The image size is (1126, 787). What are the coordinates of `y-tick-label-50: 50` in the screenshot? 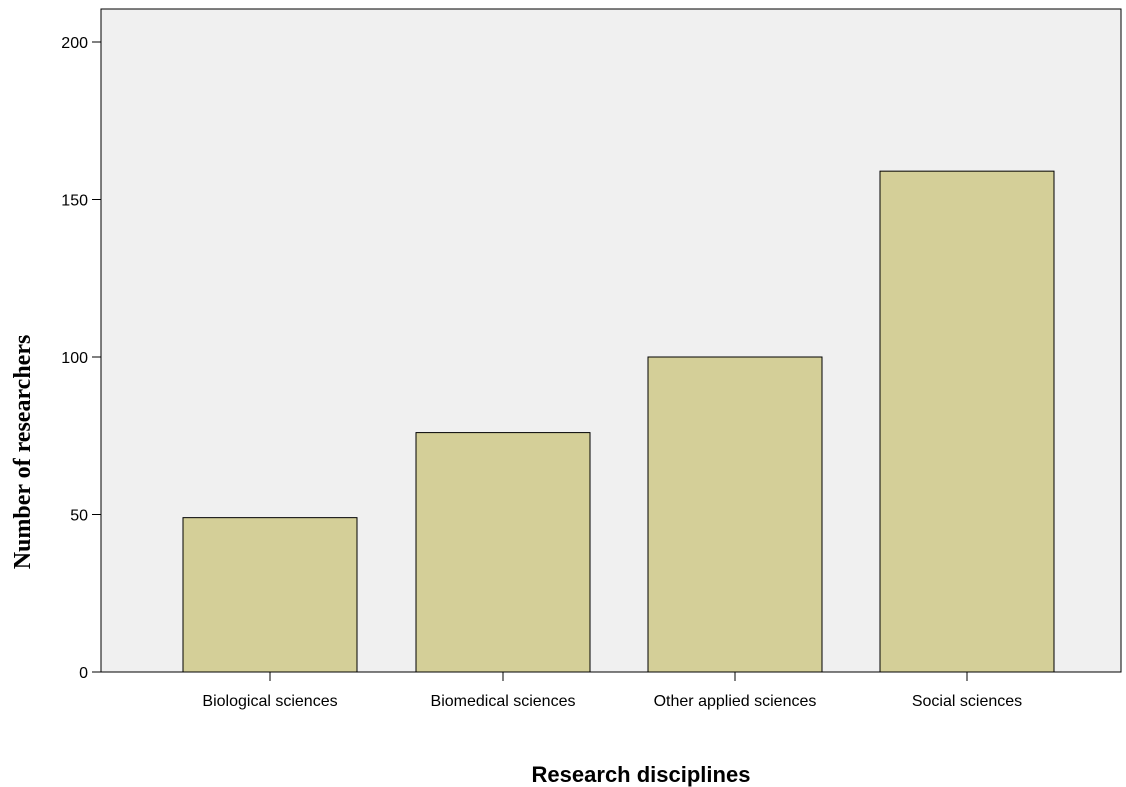 It's located at (79, 516).